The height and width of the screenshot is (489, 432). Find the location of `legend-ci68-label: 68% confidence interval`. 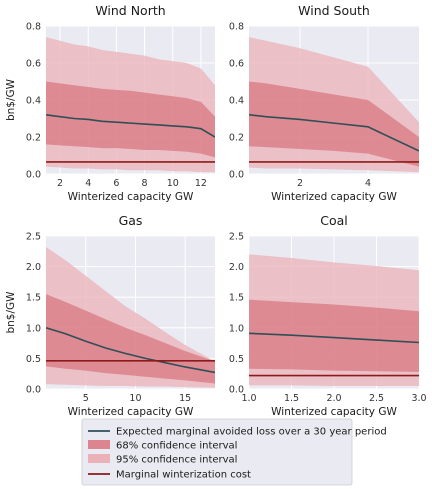

legend-ci68-label: 68% confidence interval is located at coordinates (176, 446).